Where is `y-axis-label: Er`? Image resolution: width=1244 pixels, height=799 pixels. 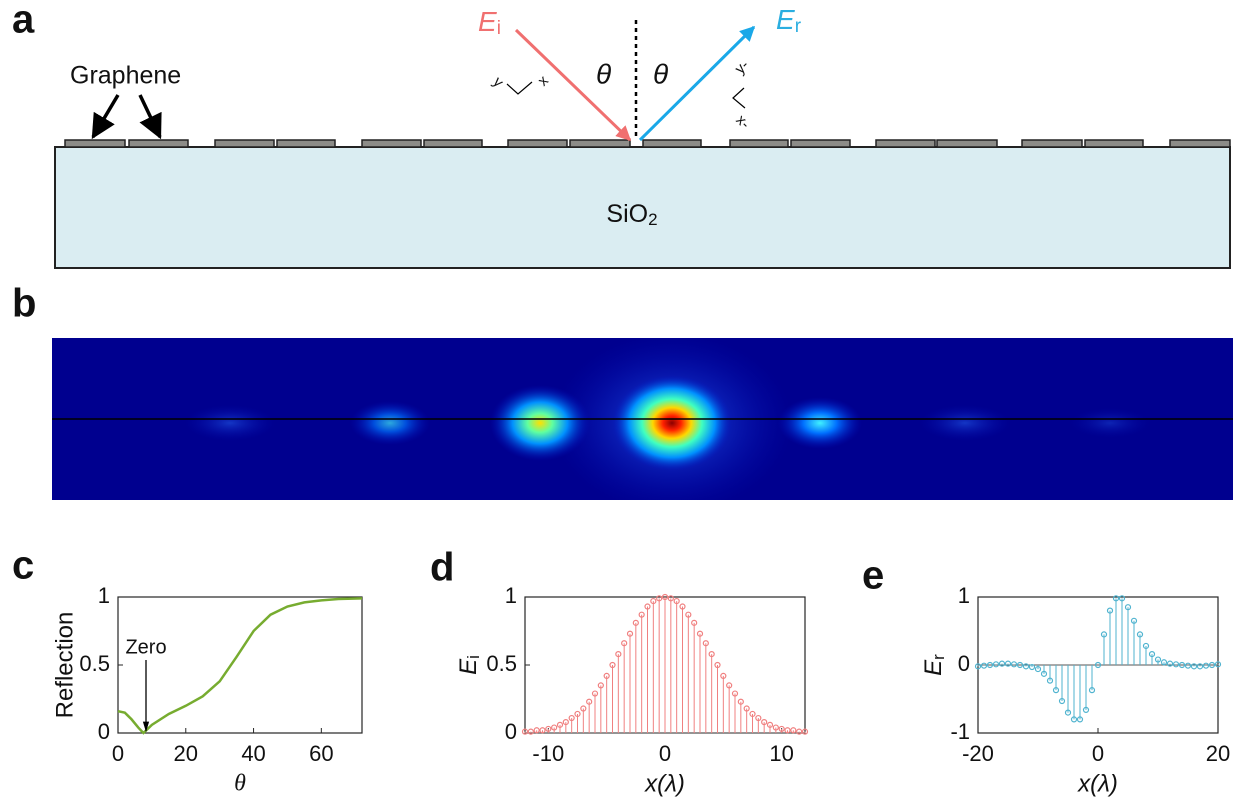 y-axis-label: Er is located at coordinates (934, 665).